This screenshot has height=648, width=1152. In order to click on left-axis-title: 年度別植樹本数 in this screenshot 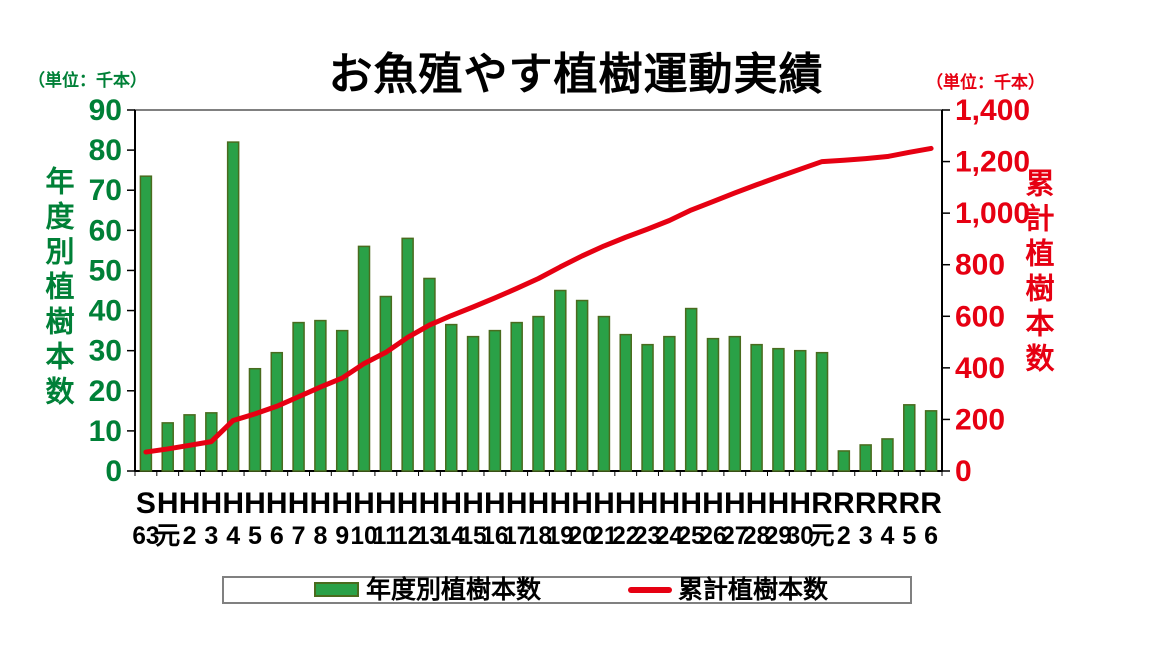, I will do `click(57, 288)`.